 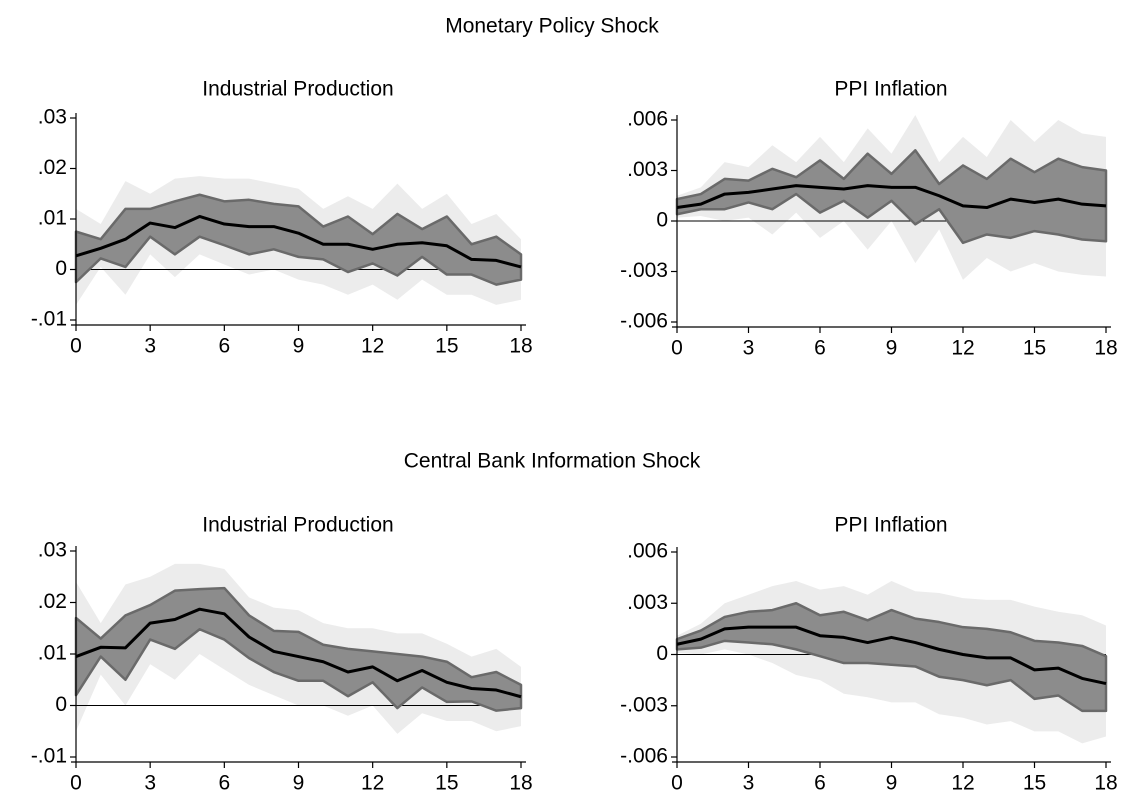 What do you see at coordinates (552, 26) in the screenshot?
I see `section-title: Monetary Policy Shock` at bounding box center [552, 26].